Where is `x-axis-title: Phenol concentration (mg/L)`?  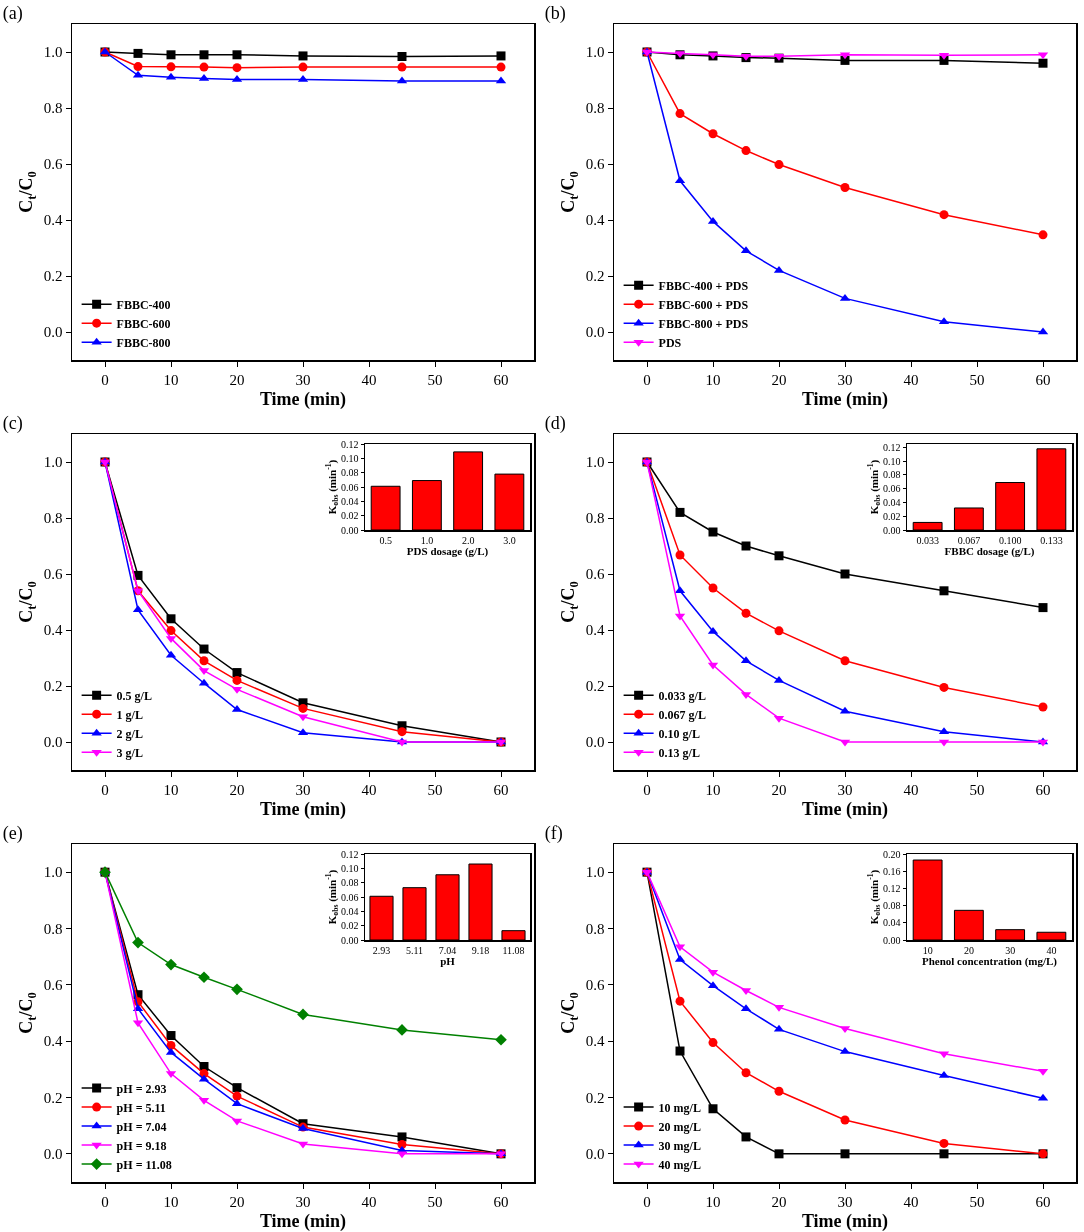 x-axis-title: Phenol concentration (mg/L) is located at coordinates (989, 962).